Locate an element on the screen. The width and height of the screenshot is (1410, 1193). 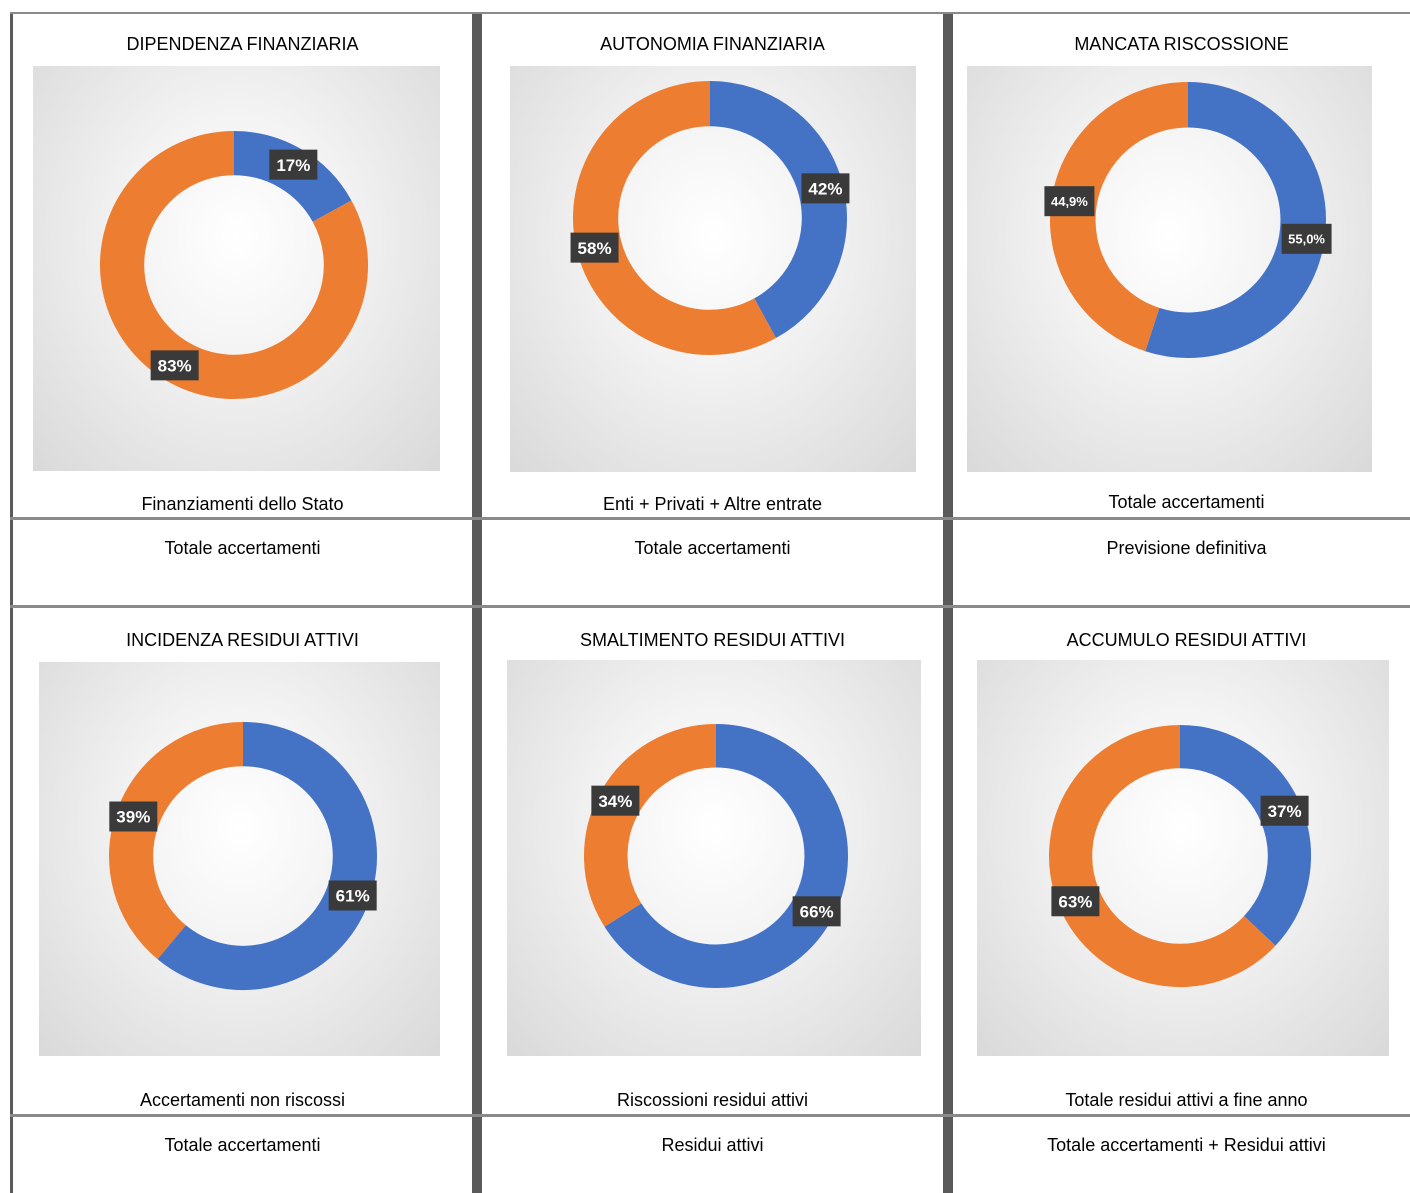
table-border-top is located at coordinates (710, 13).